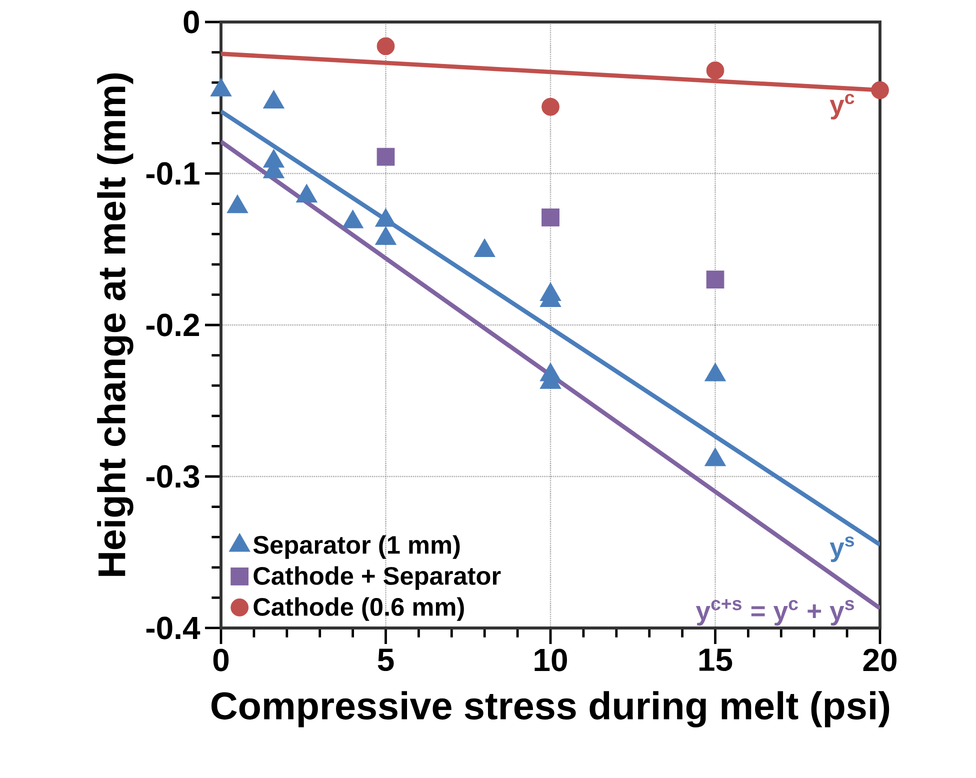 The image size is (976, 778). Describe the element at coordinates (191, 22) in the screenshot. I see `y-tick-label: 0` at that location.